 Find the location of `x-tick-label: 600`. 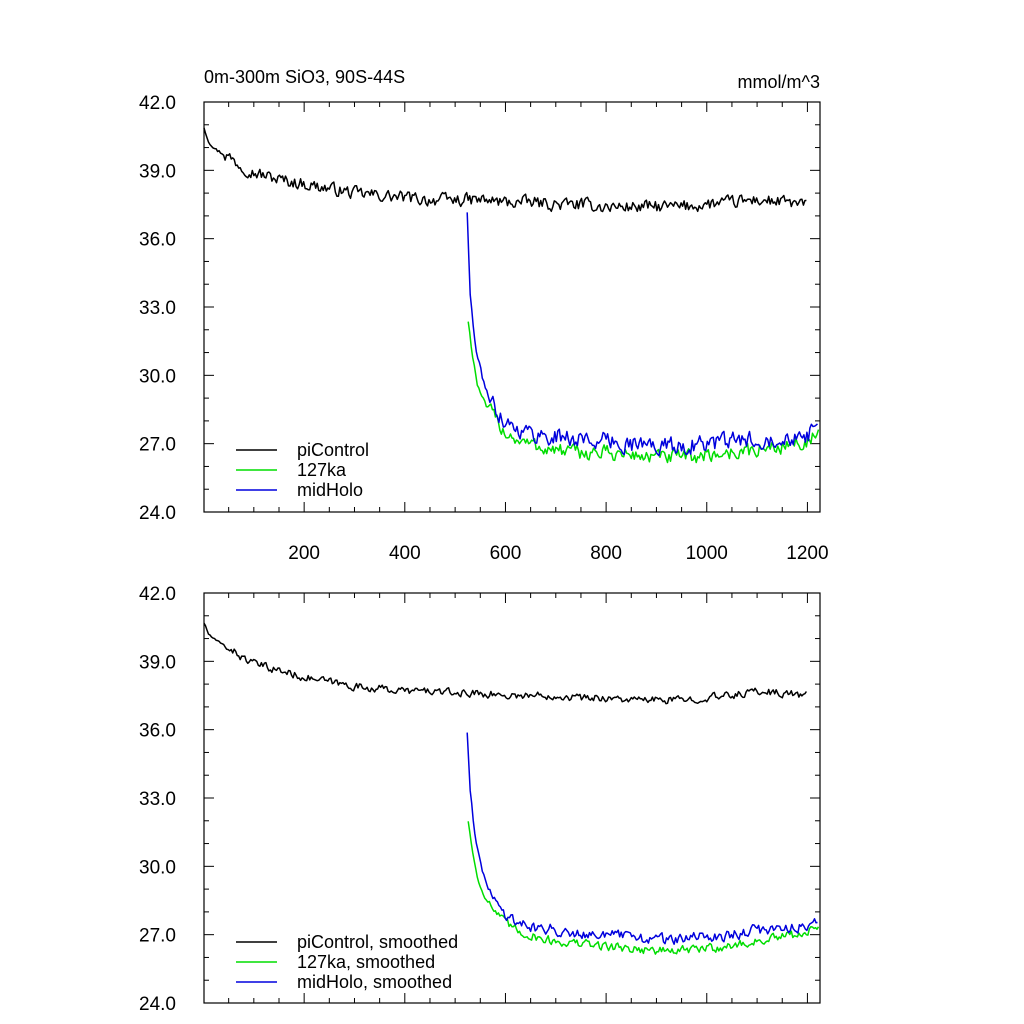

x-tick-label: 600 is located at coordinates (506, 553).